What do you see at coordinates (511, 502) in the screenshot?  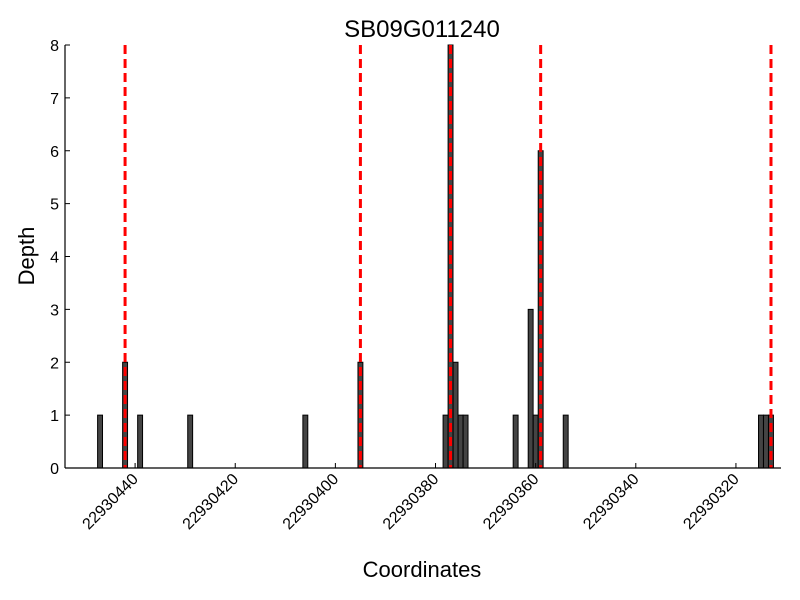 I see `x-tick-label: 22930360` at bounding box center [511, 502].